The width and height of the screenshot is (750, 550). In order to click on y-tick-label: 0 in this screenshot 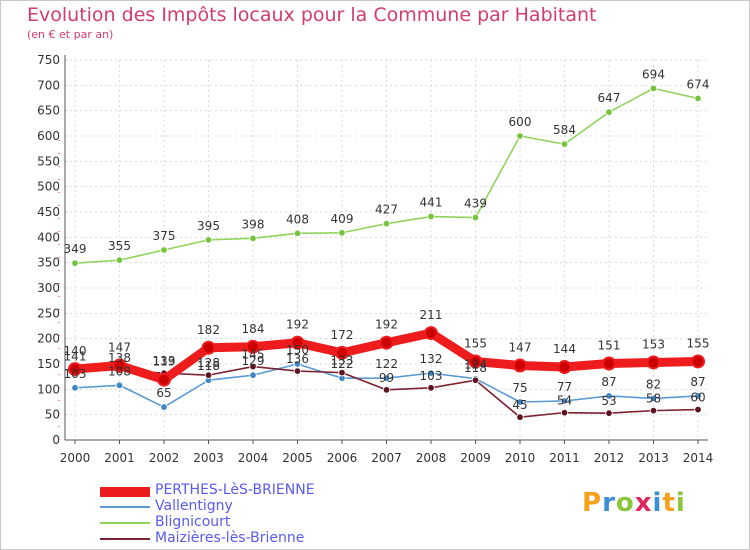, I will do `click(56, 440)`.